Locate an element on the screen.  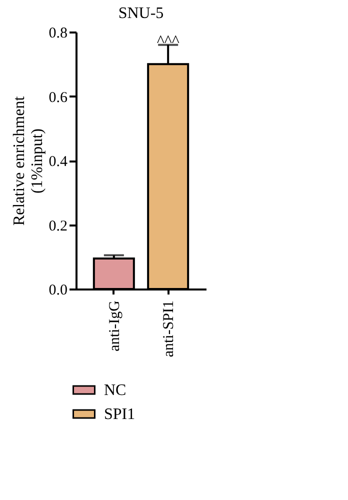
x-tick-label: anti-IgG is located at coordinates (114, 326).